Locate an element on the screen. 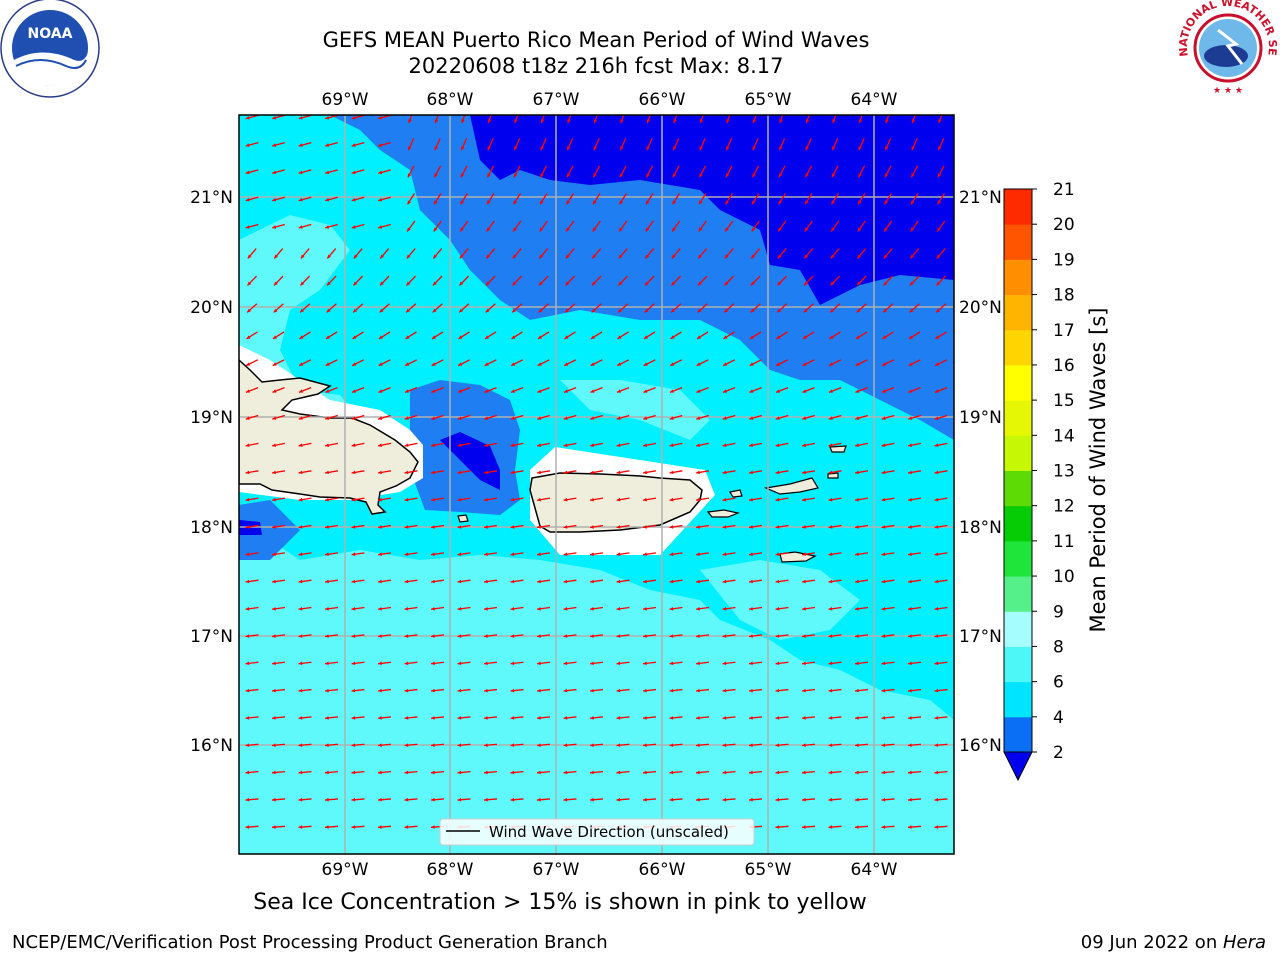 The height and width of the screenshot is (960, 1280). lon-label-bottom: 69°W is located at coordinates (345, 870).